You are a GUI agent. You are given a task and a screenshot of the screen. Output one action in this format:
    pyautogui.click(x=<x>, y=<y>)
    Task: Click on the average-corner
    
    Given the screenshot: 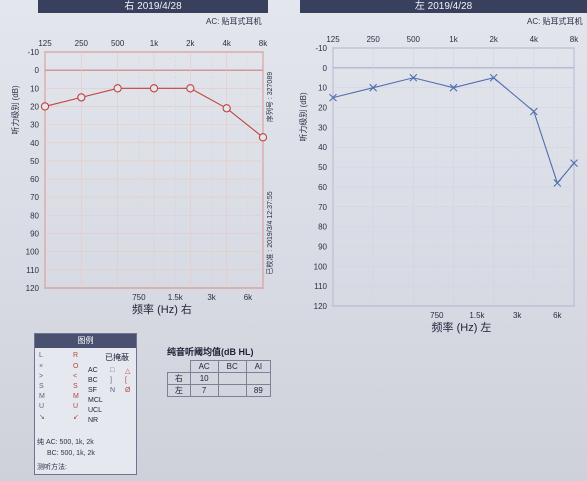 What is the action you would take?
    pyautogui.click(x=179, y=367)
    